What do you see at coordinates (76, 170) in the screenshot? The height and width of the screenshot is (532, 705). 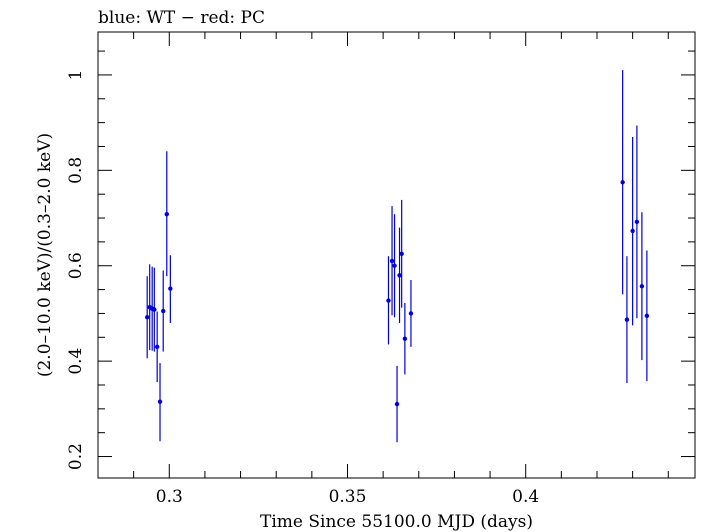 I see `y-tick-label: 0.8` at bounding box center [76, 170].